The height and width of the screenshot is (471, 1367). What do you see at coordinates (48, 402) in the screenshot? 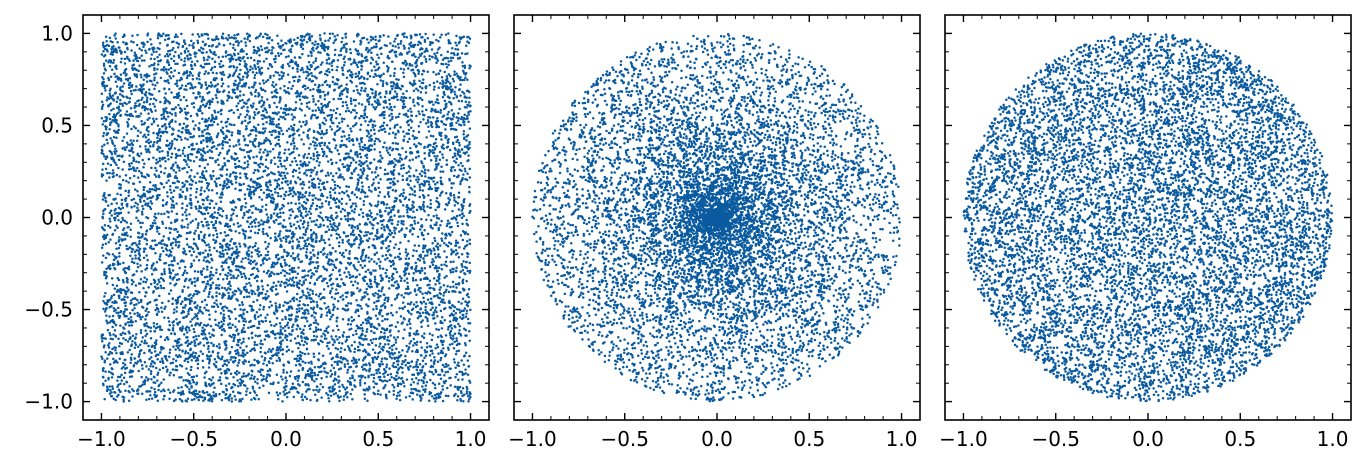
I see `y-tick-label: −1.0` at bounding box center [48, 402].